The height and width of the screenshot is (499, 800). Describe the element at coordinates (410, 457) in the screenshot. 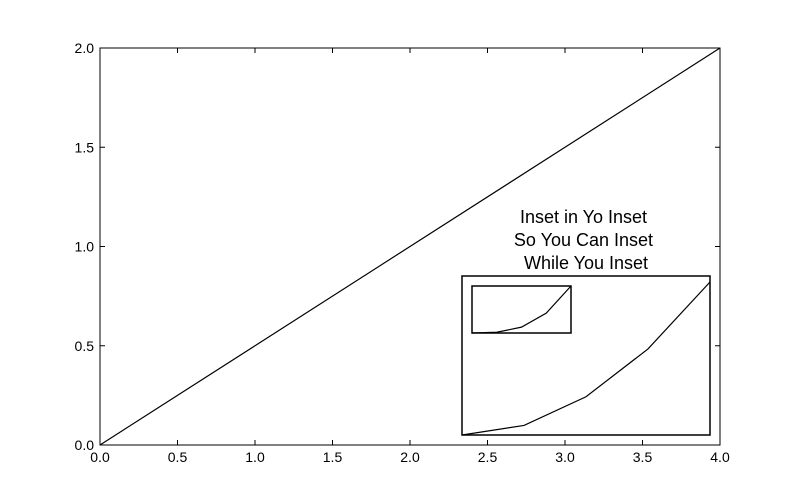

I see `x-tick-label: 2.0` at that location.